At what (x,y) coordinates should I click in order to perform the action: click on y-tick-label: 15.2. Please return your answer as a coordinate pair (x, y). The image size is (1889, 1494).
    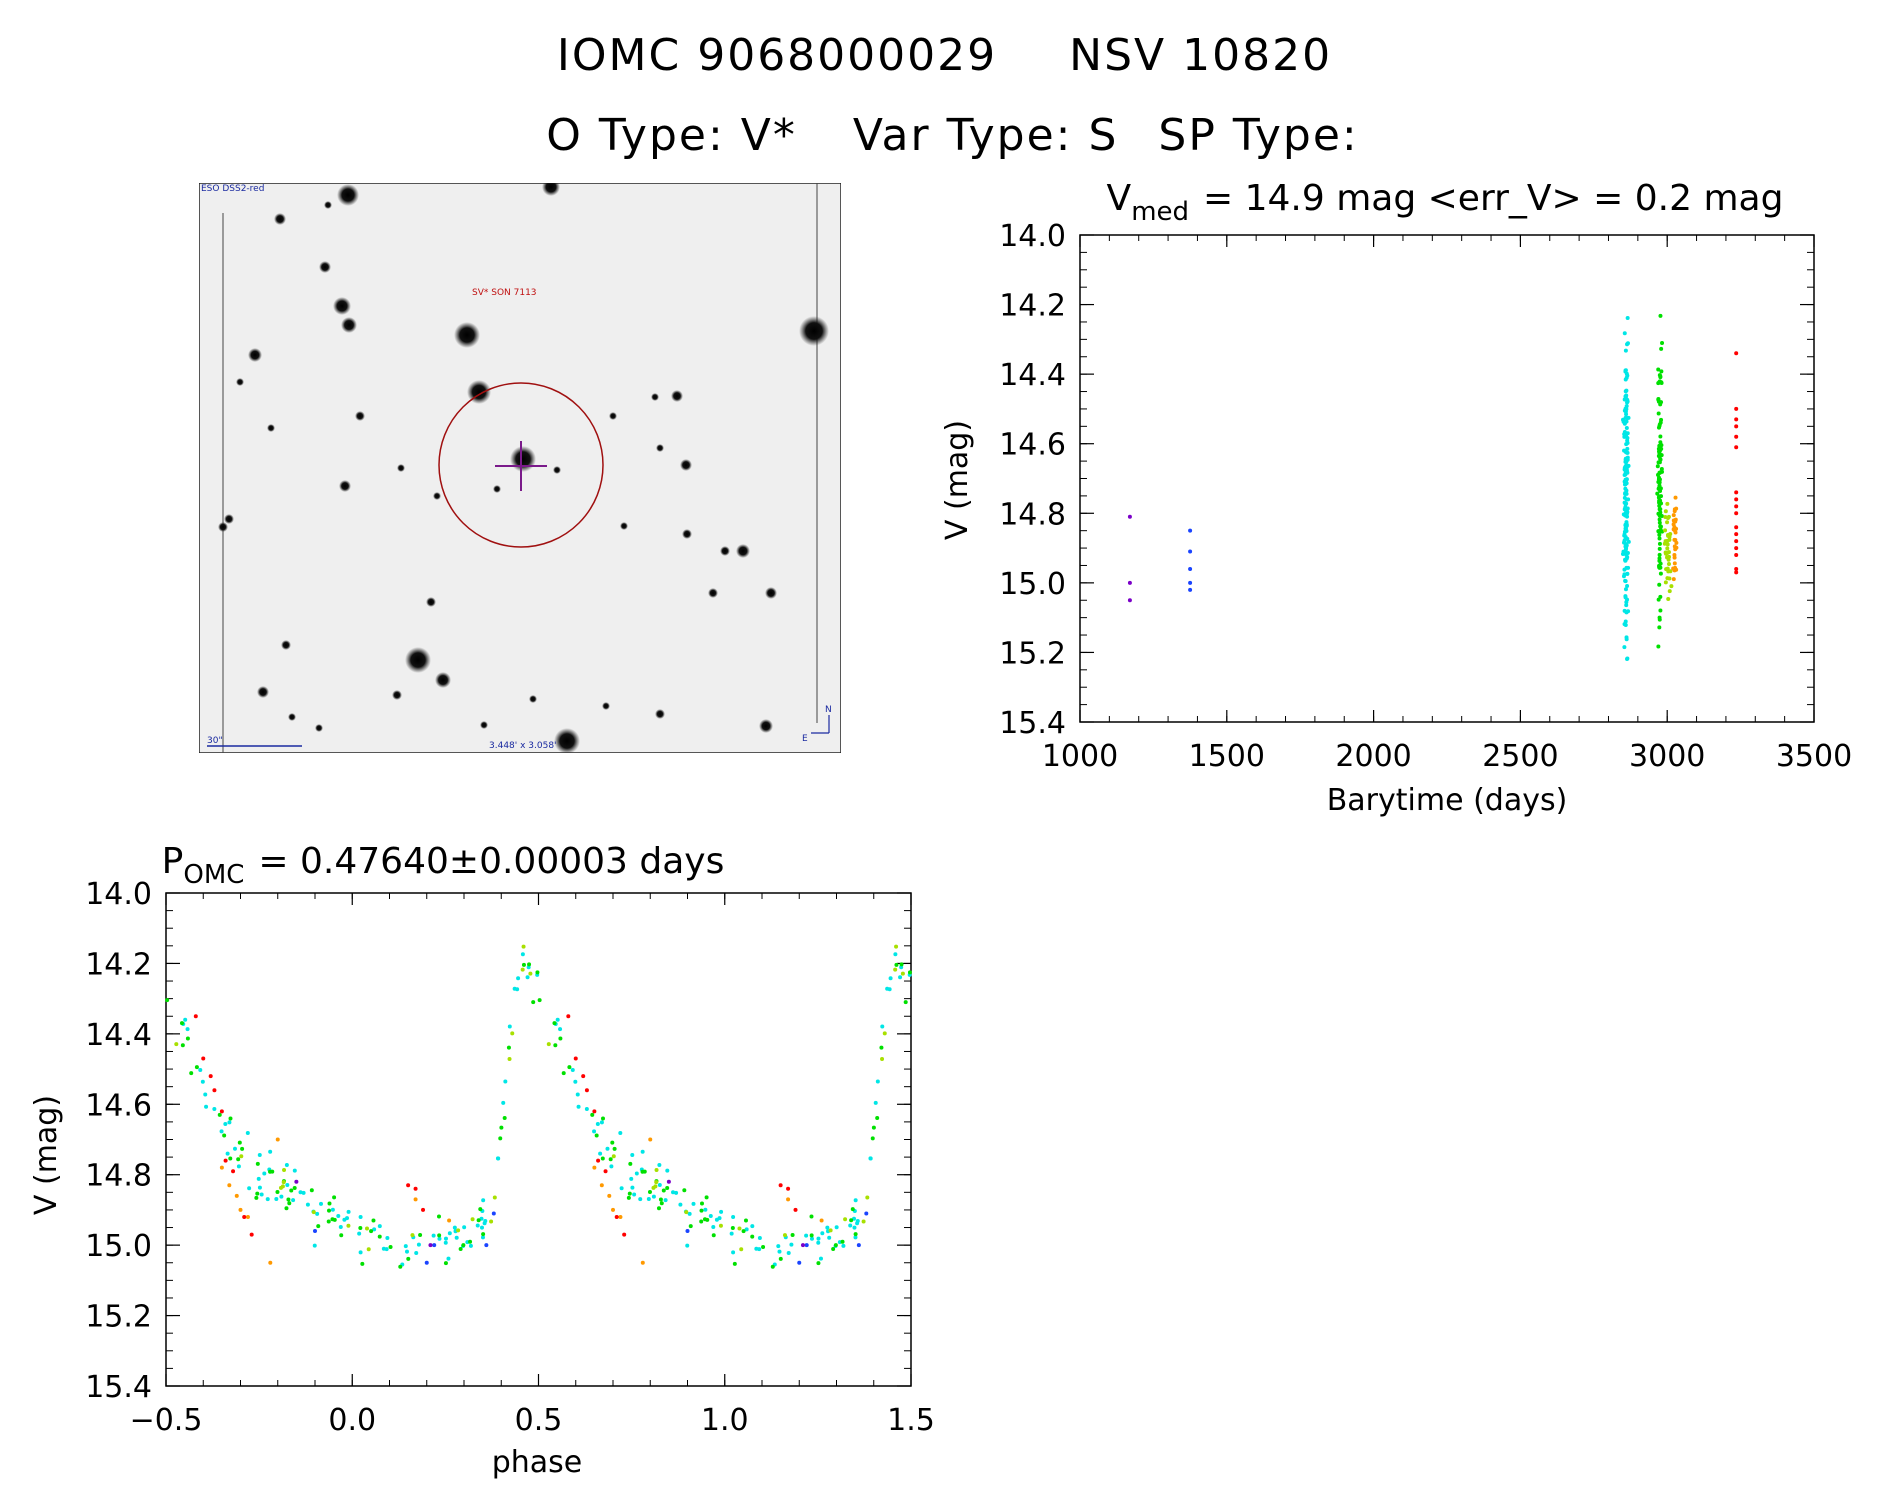
    Looking at the image, I should click on (1032, 653).